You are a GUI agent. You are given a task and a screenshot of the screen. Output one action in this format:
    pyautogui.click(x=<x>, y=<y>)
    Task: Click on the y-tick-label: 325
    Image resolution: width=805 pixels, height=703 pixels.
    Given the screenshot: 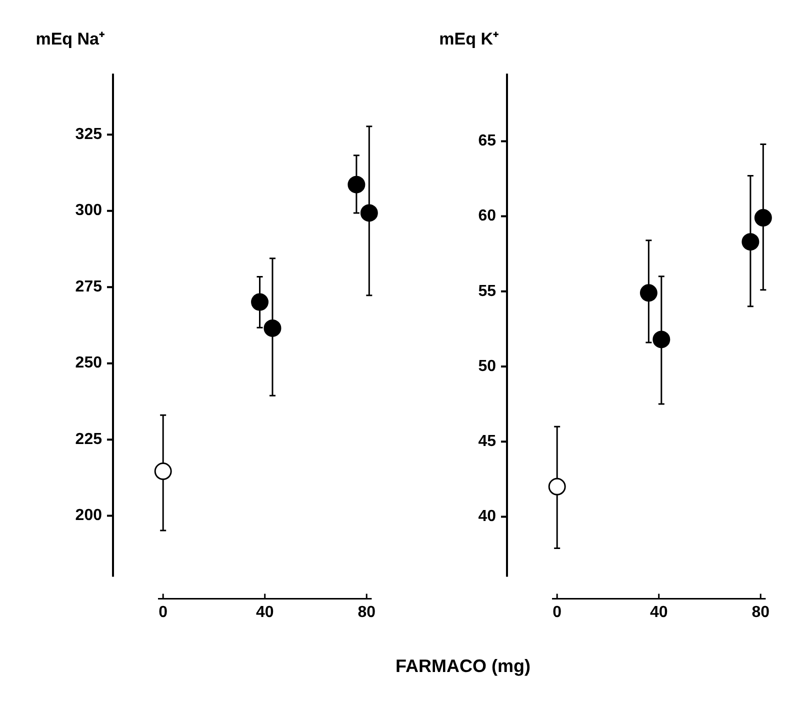 What is the action you would take?
    pyautogui.click(x=88, y=134)
    